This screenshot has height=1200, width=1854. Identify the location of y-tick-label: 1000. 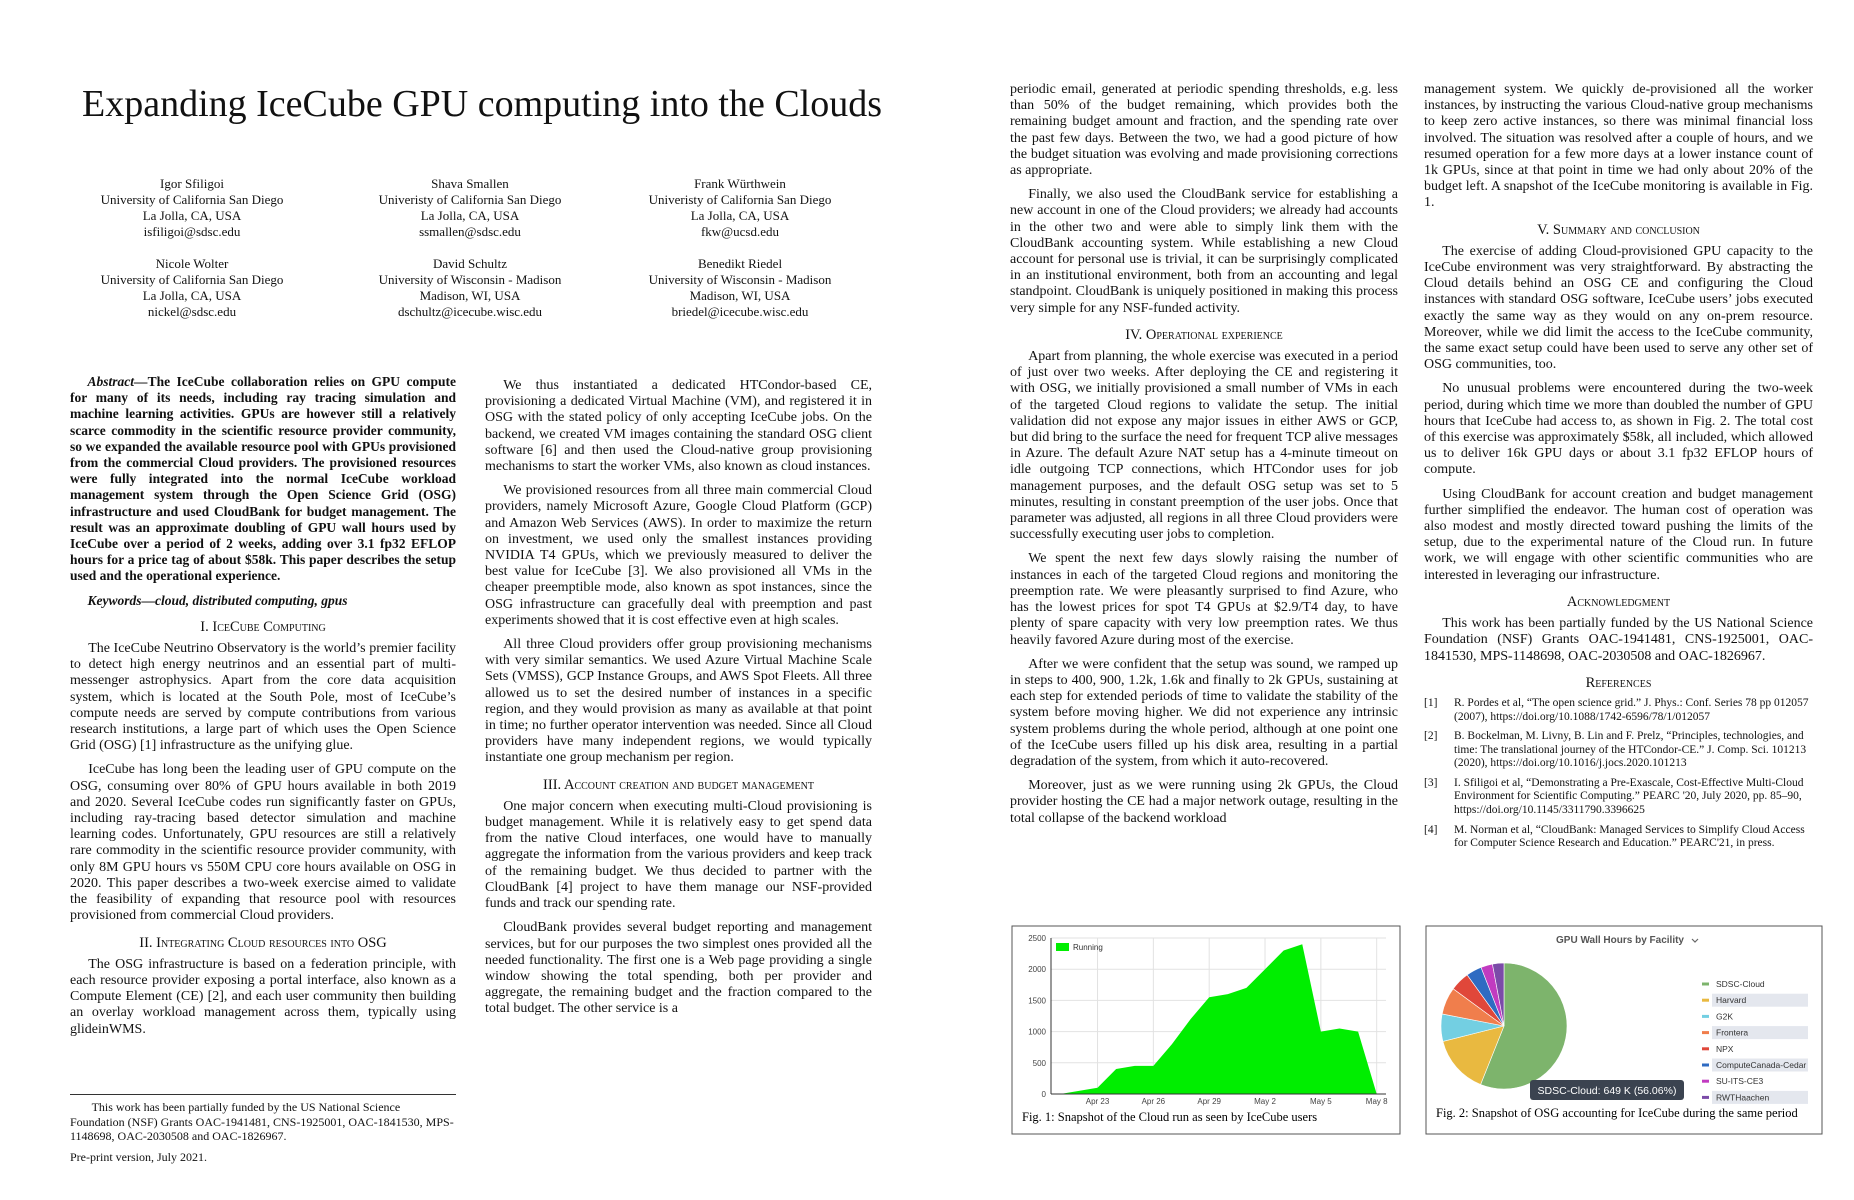
(1037, 1032).